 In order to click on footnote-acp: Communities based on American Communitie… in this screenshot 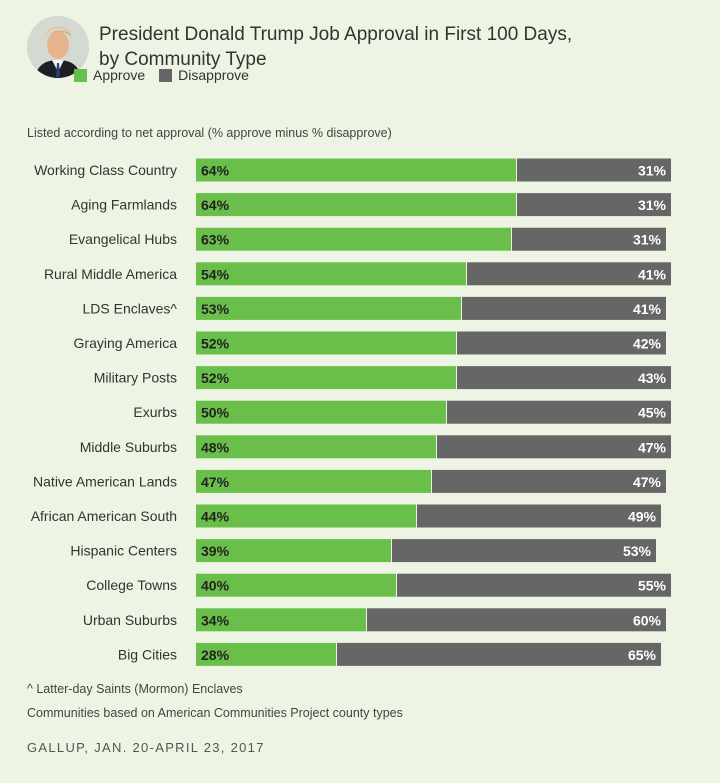, I will do `click(215, 713)`.